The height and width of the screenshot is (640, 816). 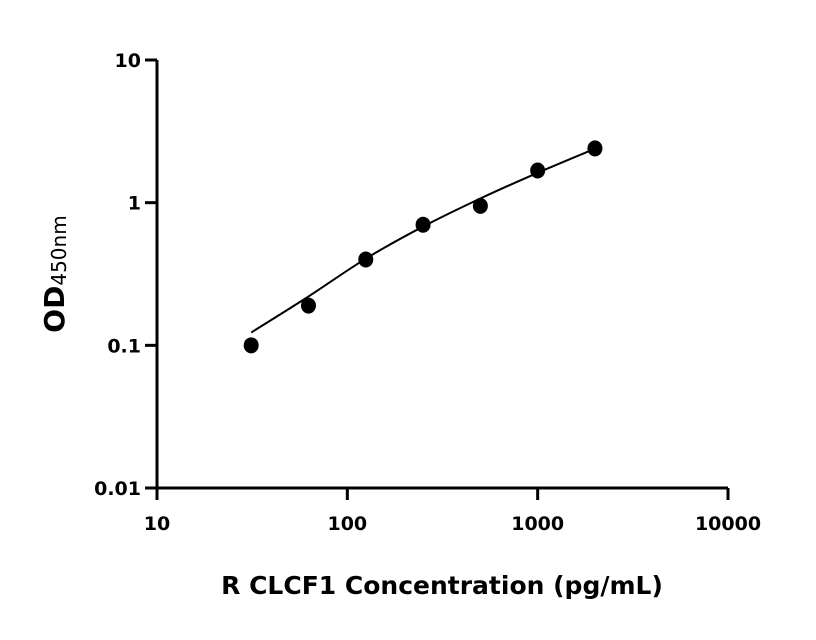 What do you see at coordinates (124, 346) in the screenshot?
I see `y-tick-label: 0.1` at bounding box center [124, 346].